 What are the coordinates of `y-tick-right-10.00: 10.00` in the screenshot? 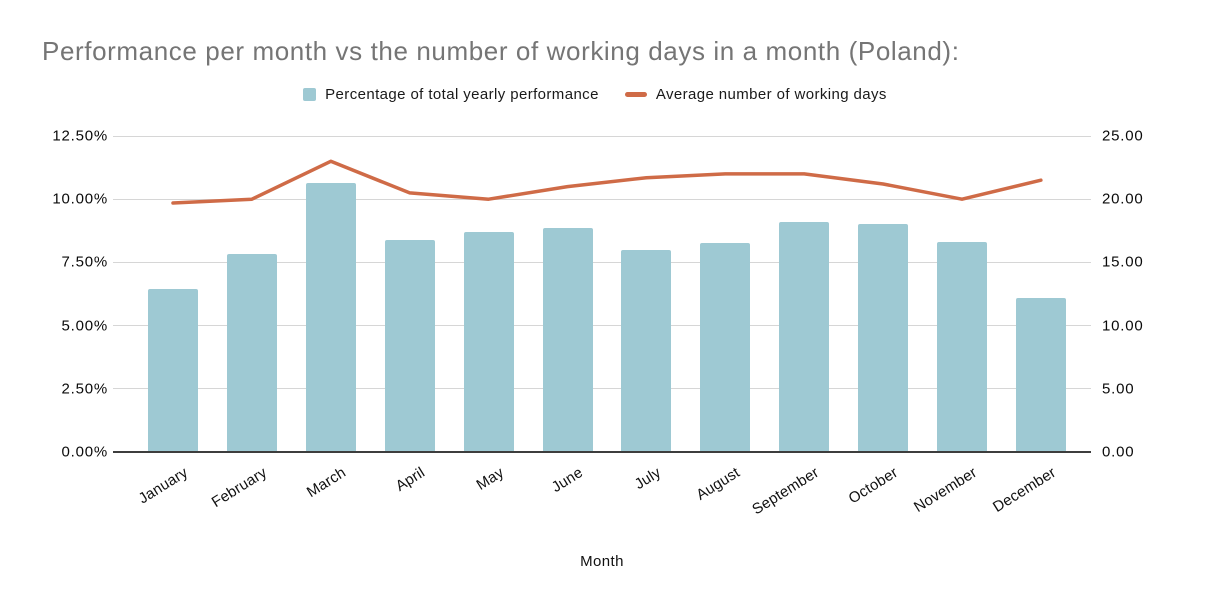 It's located at (1123, 326).